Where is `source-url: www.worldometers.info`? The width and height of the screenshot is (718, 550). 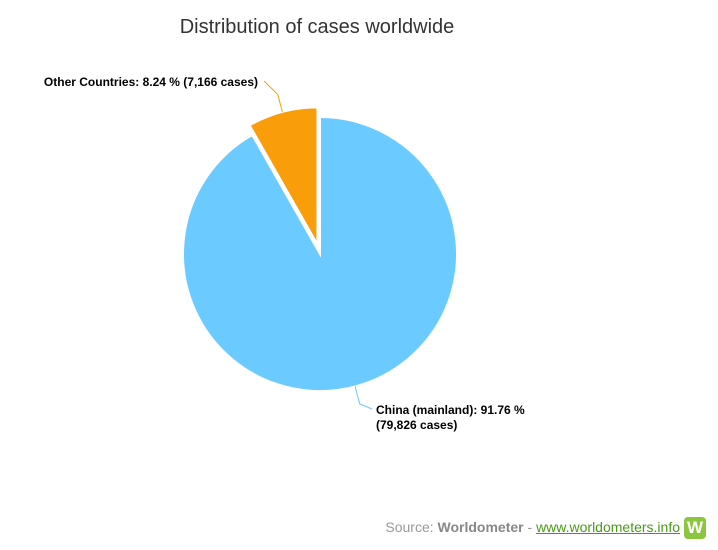 source-url: www.worldometers.info is located at coordinates (608, 527).